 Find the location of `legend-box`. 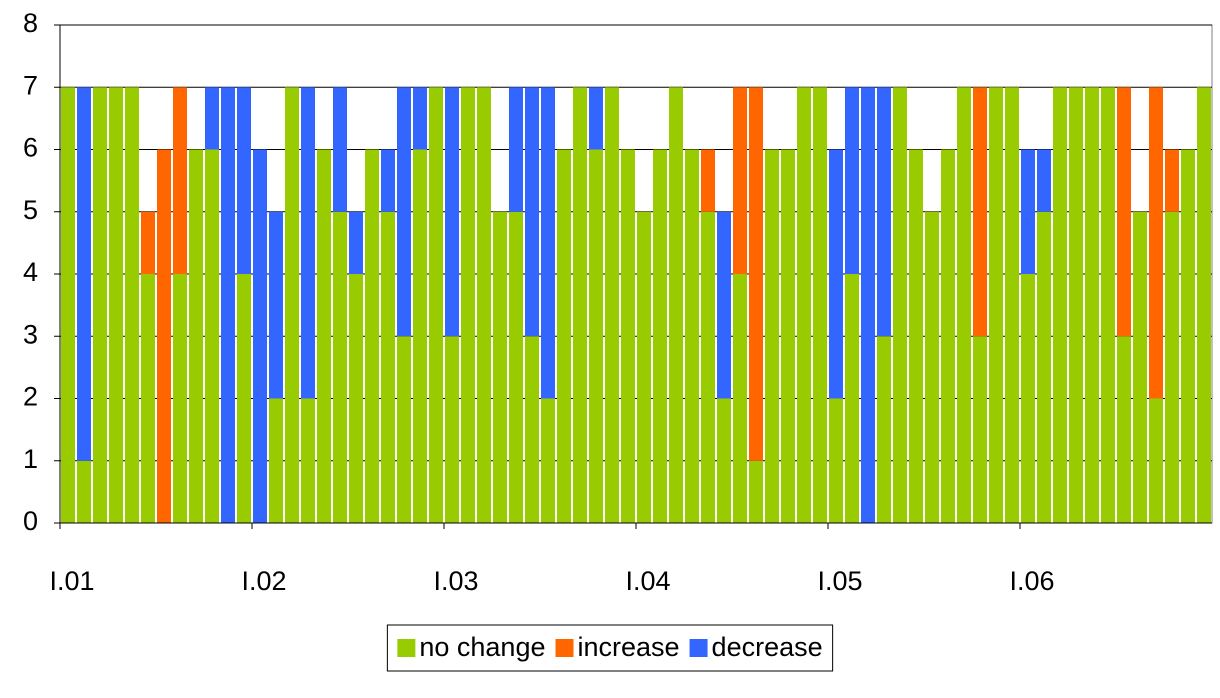

legend-box is located at coordinates (610, 648).